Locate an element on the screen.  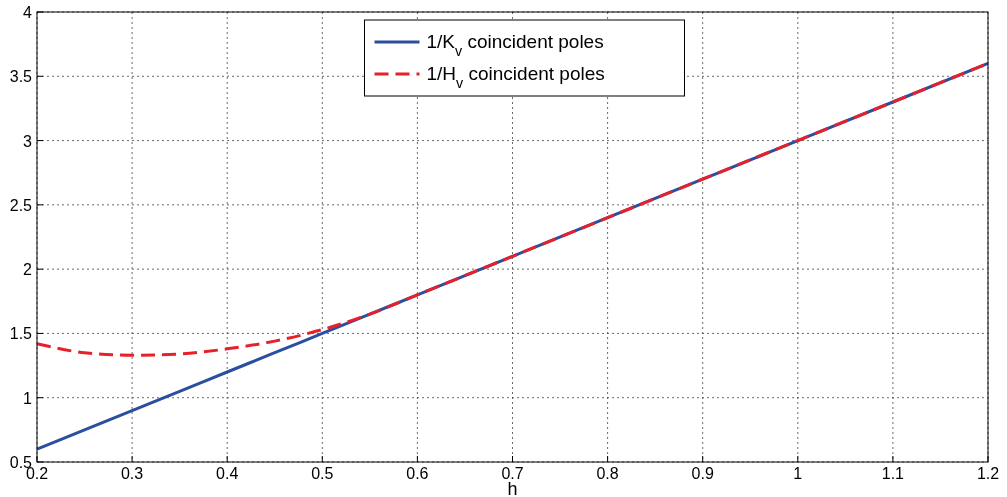
y-tick-label: 4 is located at coordinates (28, 12).